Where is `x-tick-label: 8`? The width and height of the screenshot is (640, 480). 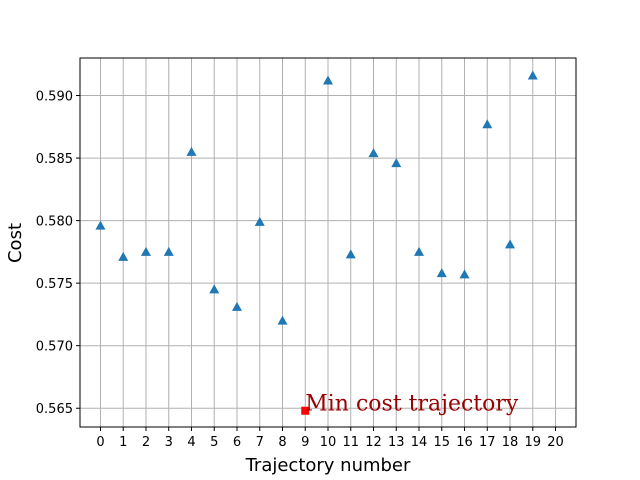 x-tick-label: 8 is located at coordinates (282, 442).